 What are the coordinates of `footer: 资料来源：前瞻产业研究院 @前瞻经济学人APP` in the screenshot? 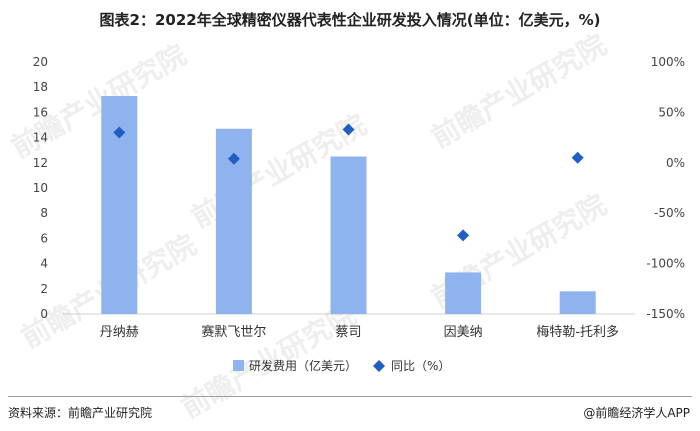 It's located at (350, 413).